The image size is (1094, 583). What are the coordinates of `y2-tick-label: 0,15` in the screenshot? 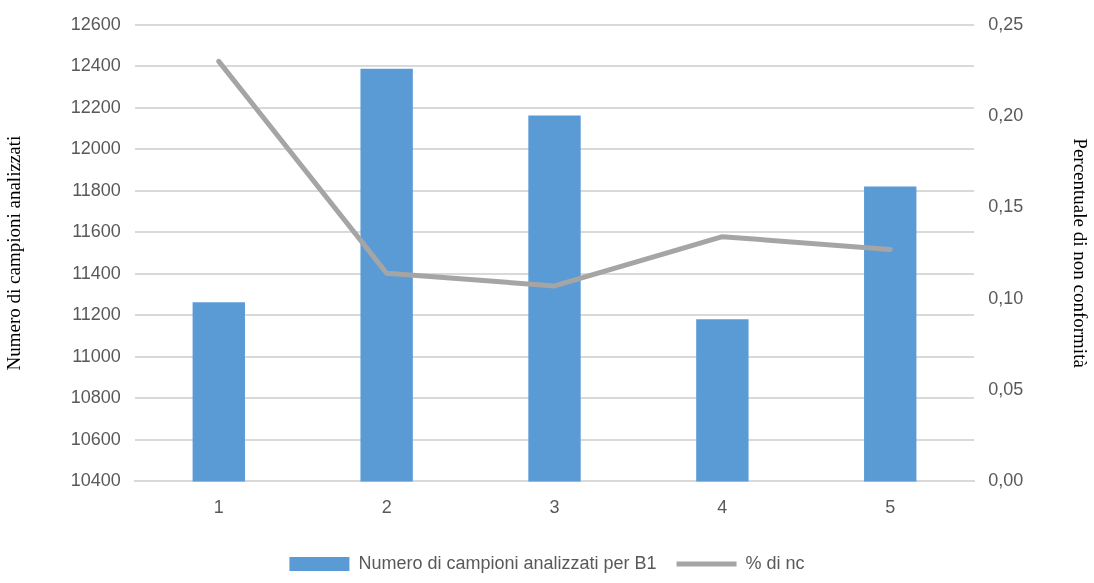 It's located at (1006, 206).